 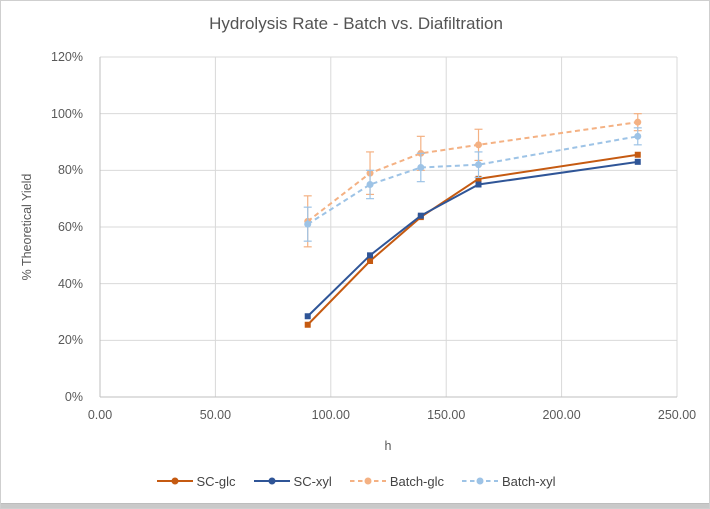 I want to click on legend: SC-glc SC-xyl Batch-glc Batch-xyl, so click(x=355, y=481).